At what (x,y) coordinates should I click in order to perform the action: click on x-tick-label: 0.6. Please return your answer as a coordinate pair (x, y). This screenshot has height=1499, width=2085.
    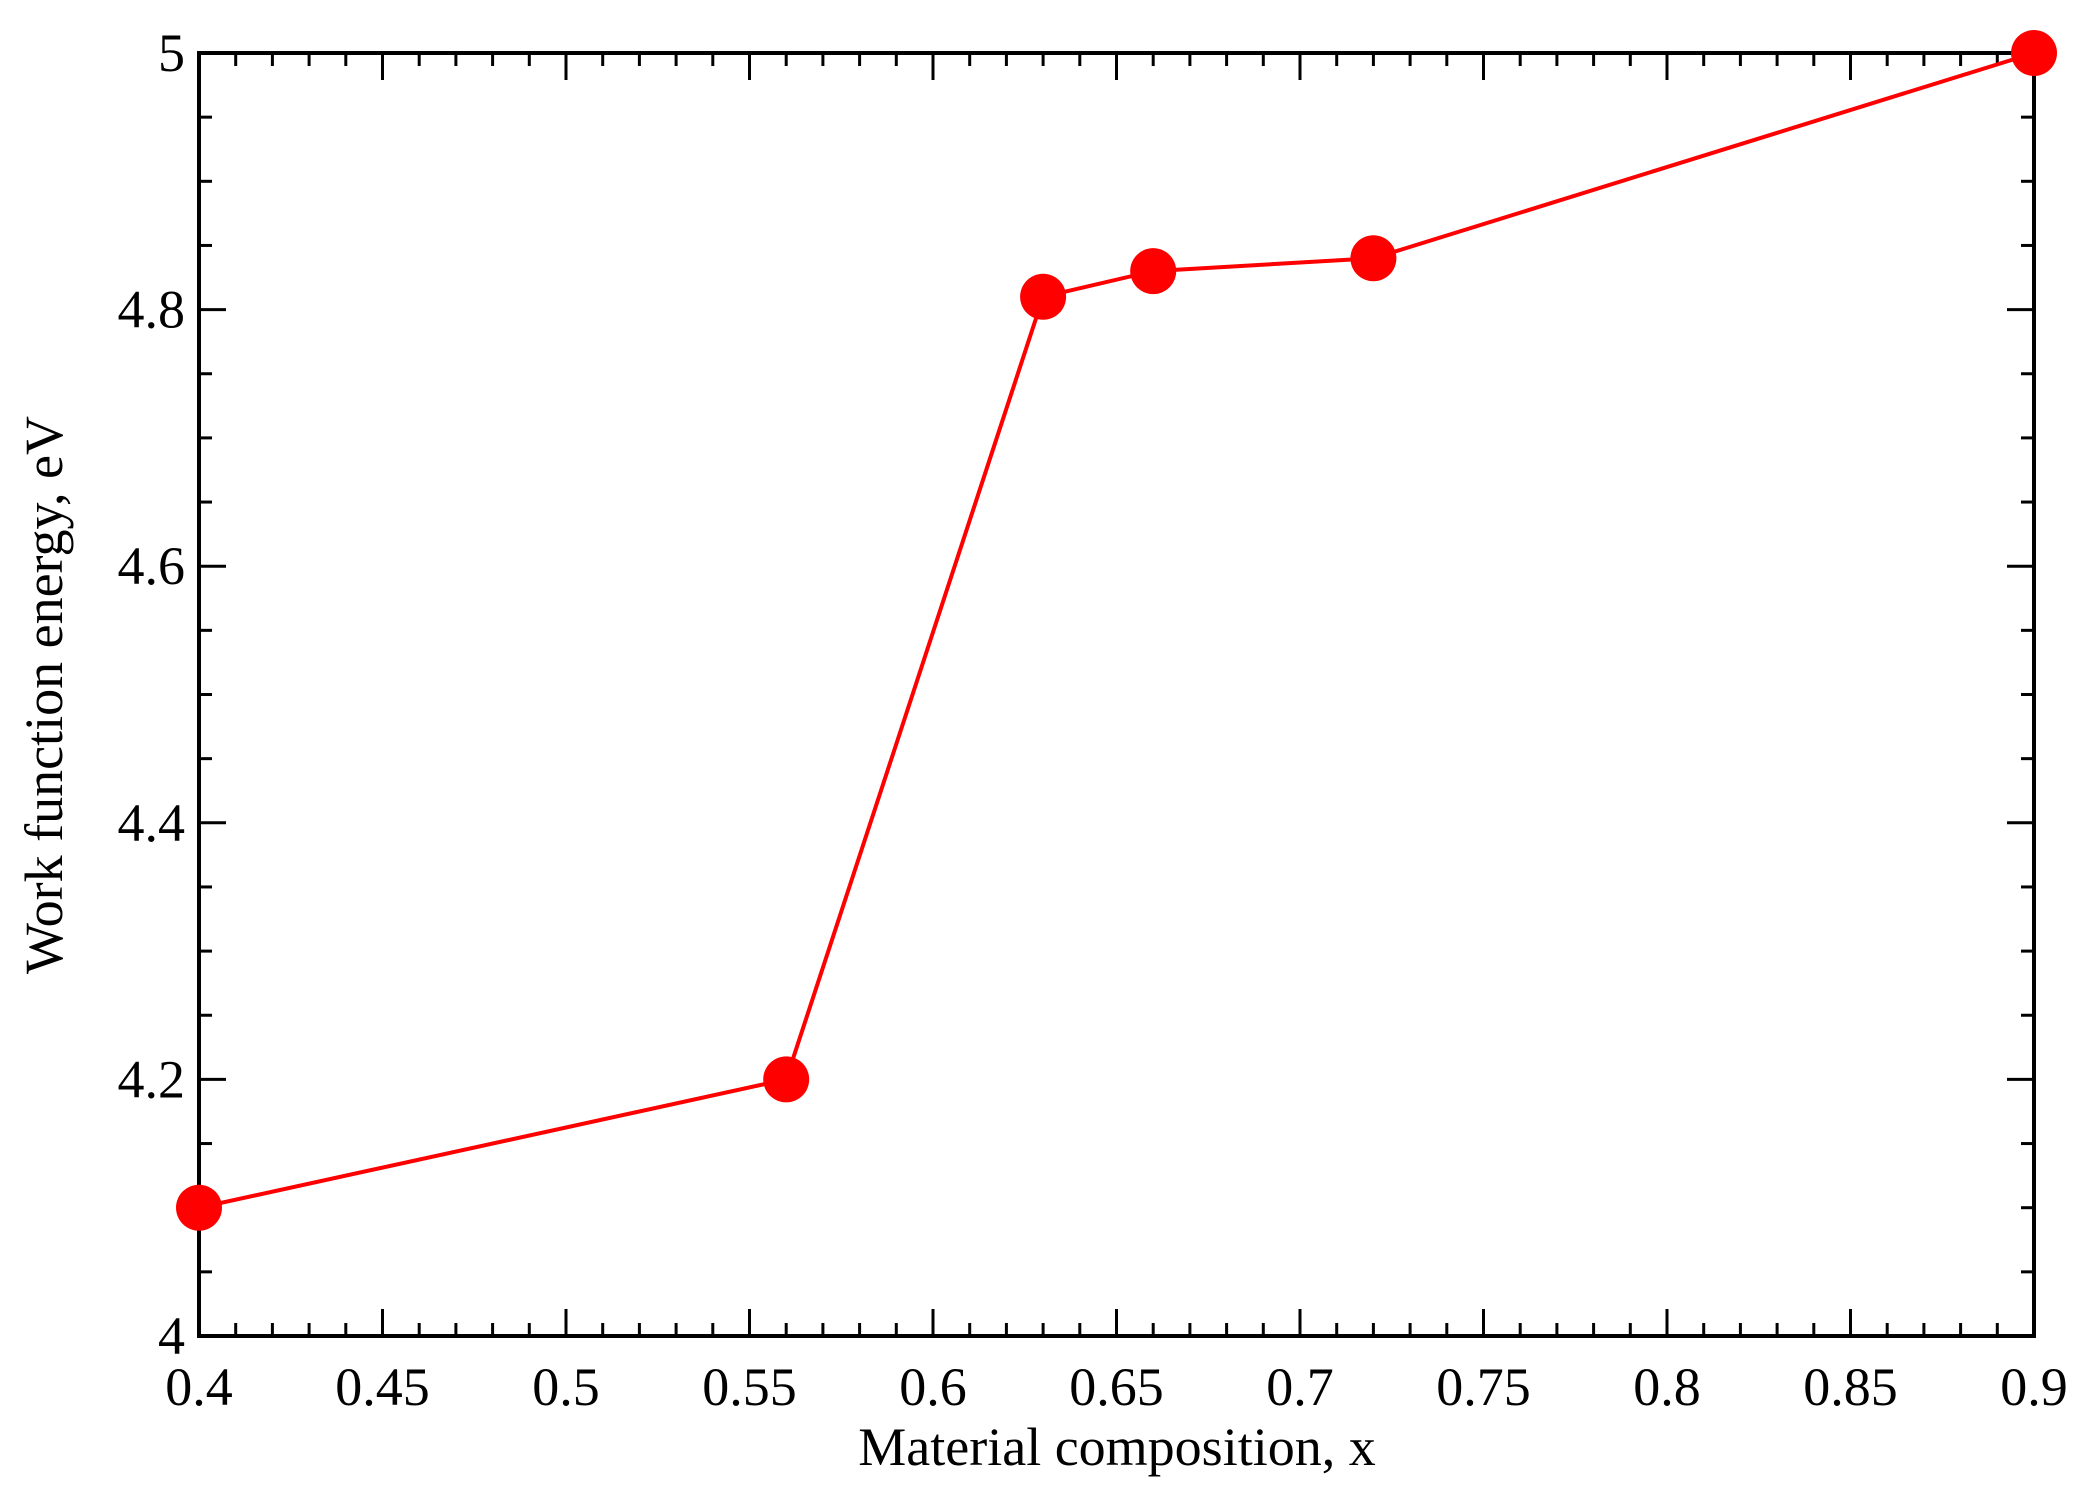
    Looking at the image, I should click on (933, 1387).